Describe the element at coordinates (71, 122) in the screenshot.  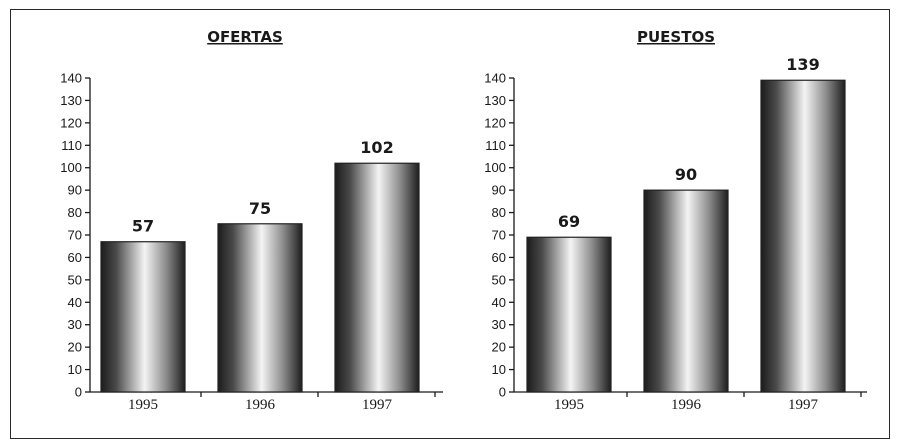
I see `ofertas-ytick-label: 120` at that location.